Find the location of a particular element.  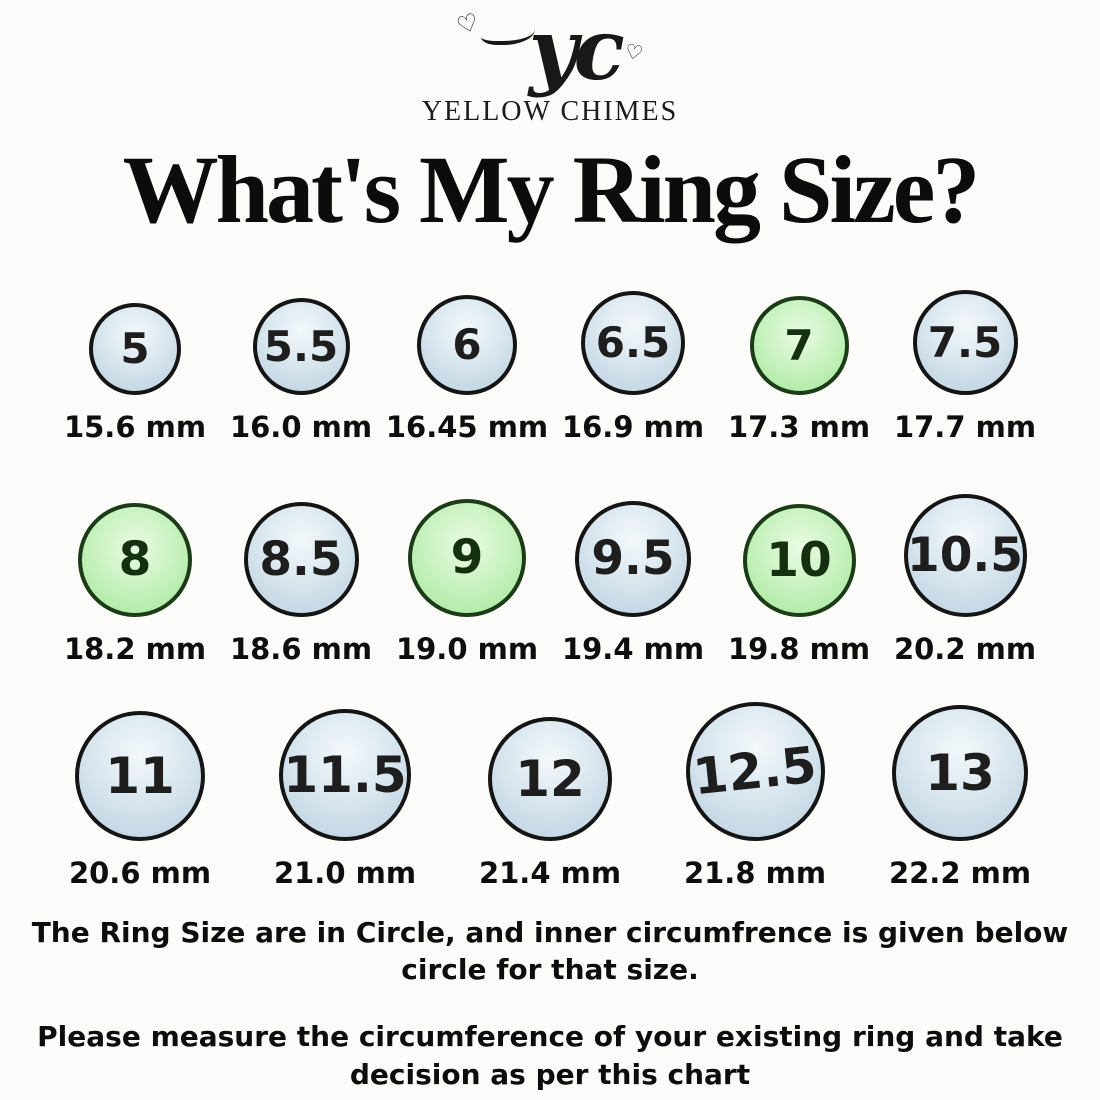

ring-size-item: 10.5 20.2 mm is located at coordinates (965, 579).